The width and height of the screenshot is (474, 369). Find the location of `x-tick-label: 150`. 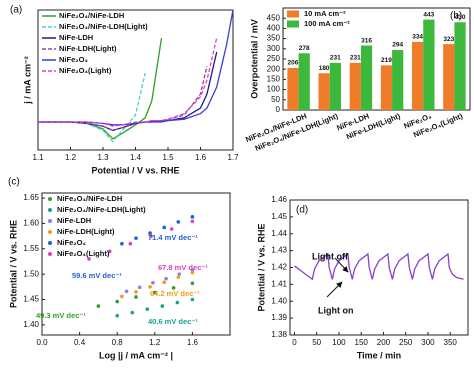

x-tick-label: 150 is located at coordinates (362, 342).